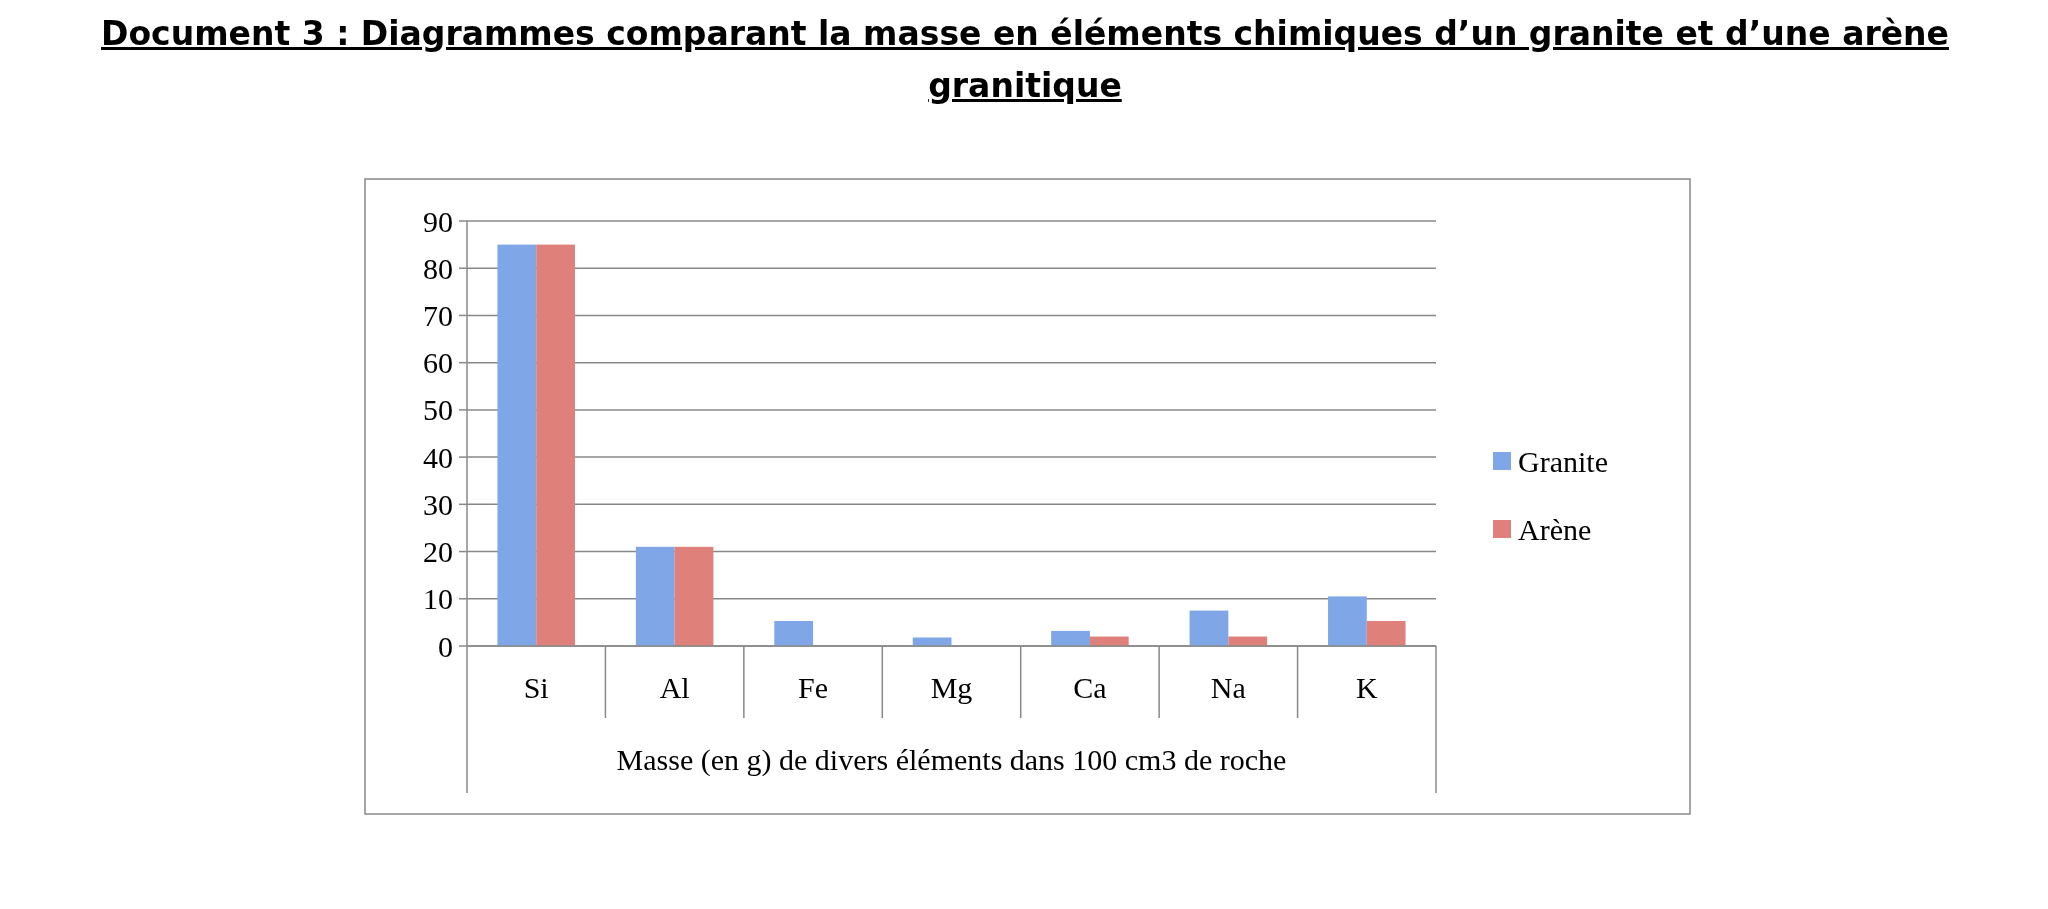  Describe the element at coordinates (1090, 687) in the screenshot. I see `x-tick-label: Ca` at that location.